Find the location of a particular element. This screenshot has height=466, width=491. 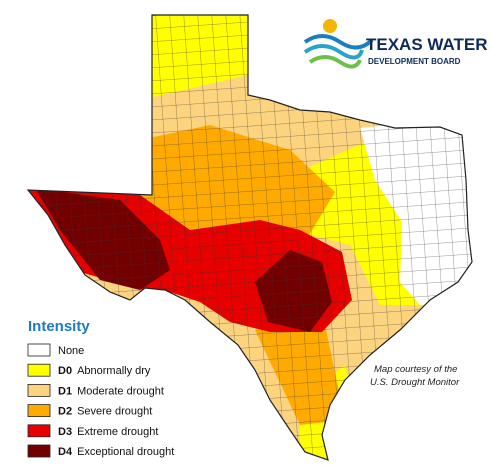

legend-code: D4 is located at coordinates (65, 452).